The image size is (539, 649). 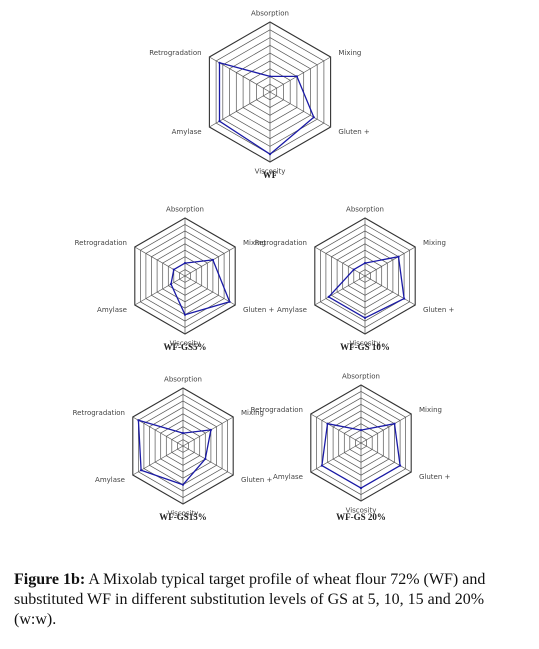 I want to click on chart-title-wf-gs20: WF-GS 20%, so click(x=361, y=517).